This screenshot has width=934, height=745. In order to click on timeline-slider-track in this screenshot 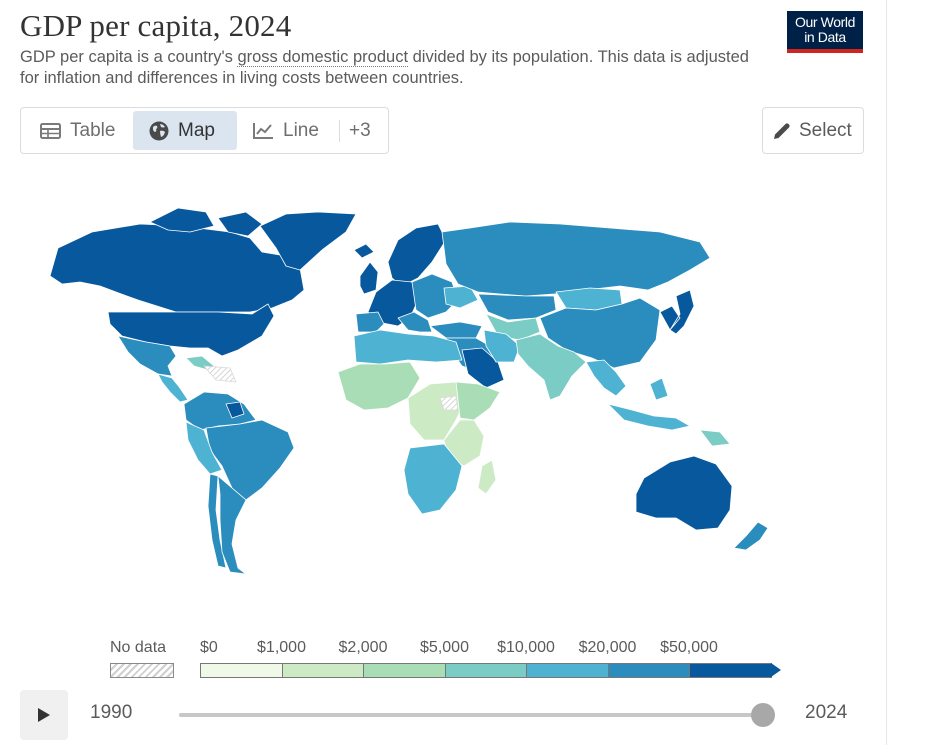, I will do `click(471, 715)`.